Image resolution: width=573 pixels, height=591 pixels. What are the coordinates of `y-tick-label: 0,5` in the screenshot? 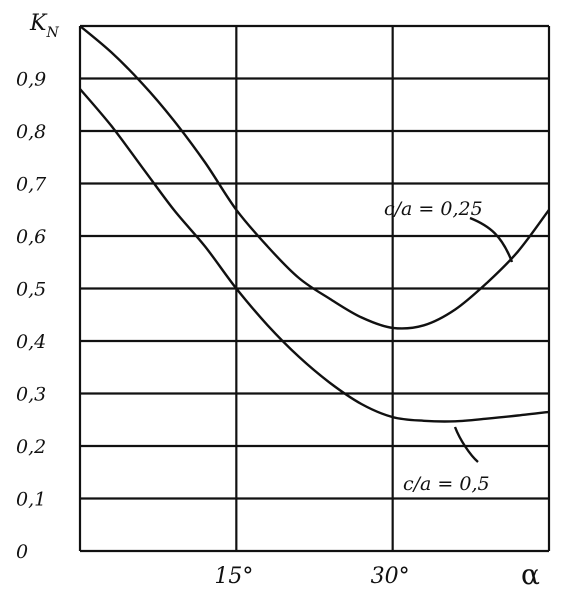 It's located at (31, 290).